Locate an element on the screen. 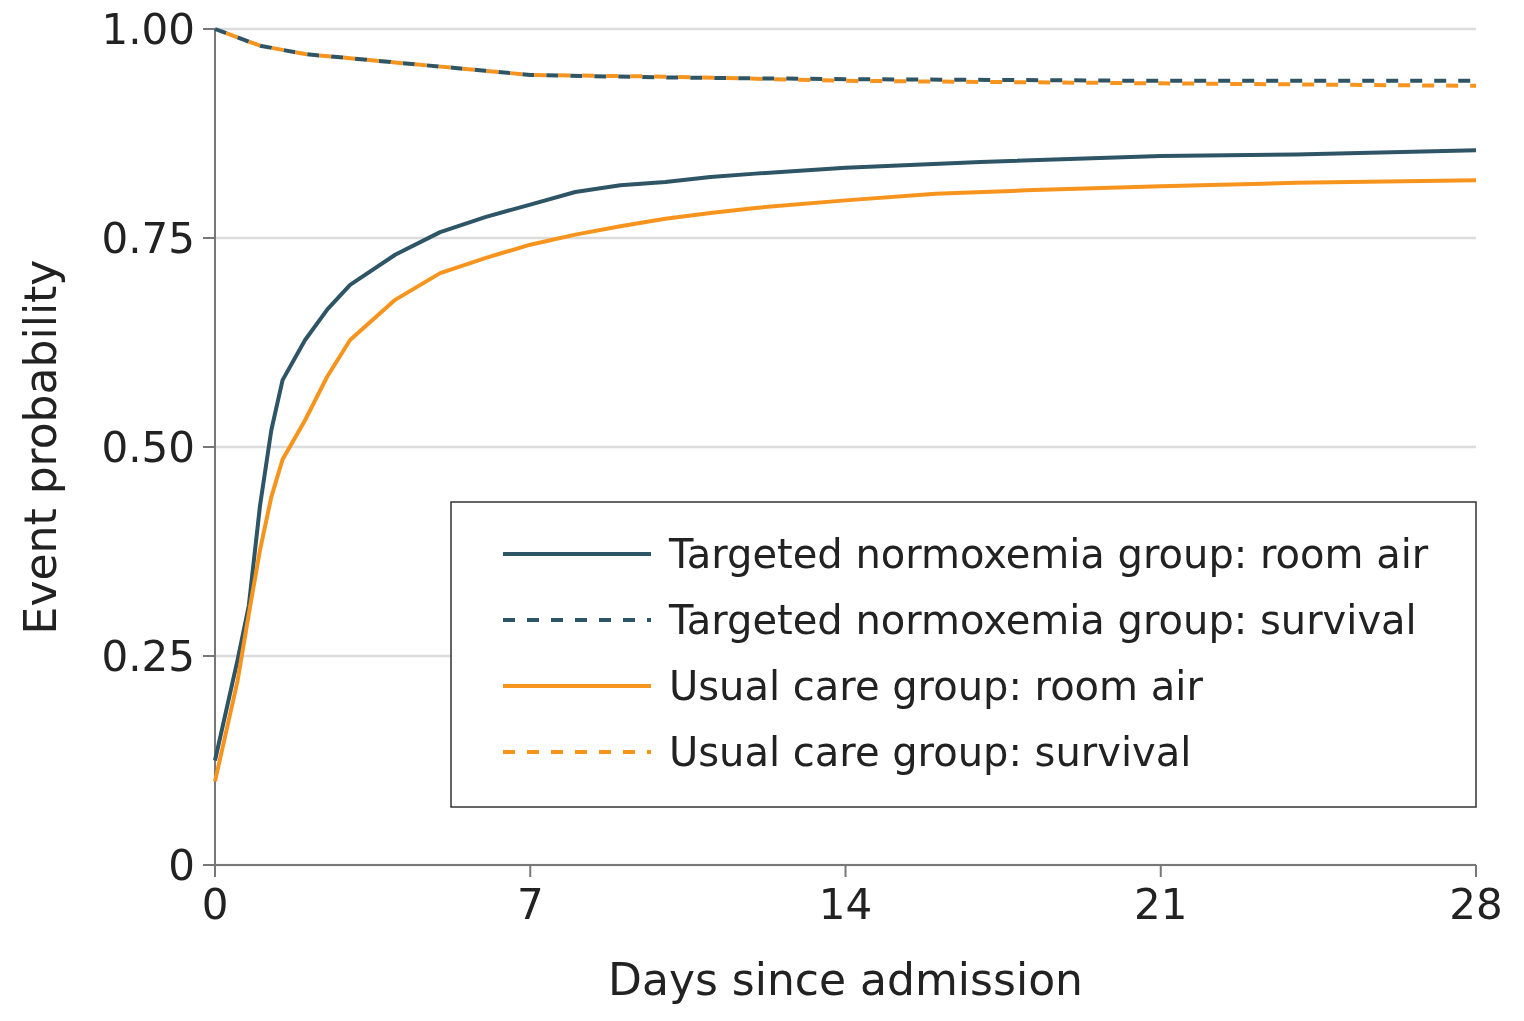 This screenshot has width=1524, height=1021. y-tick-label: 0.25 is located at coordinates (148, 656).